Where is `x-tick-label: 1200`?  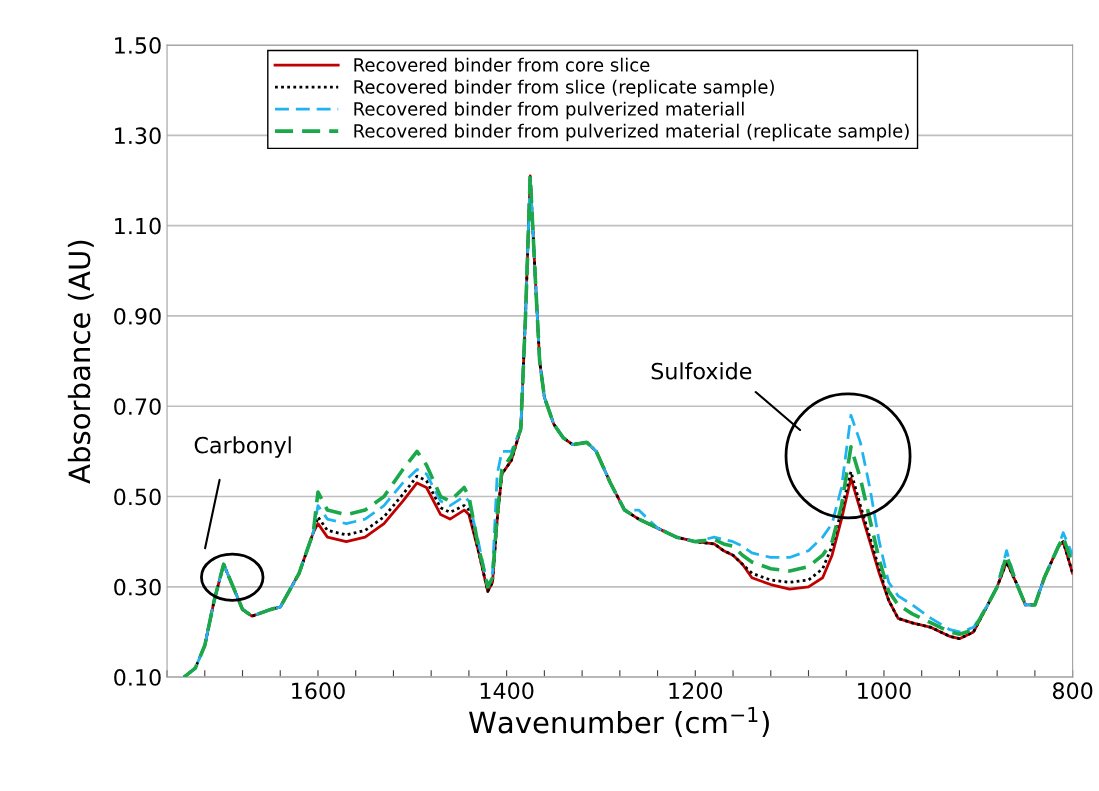
x-tick-label: 1200 is located at coordinates (696, 691).